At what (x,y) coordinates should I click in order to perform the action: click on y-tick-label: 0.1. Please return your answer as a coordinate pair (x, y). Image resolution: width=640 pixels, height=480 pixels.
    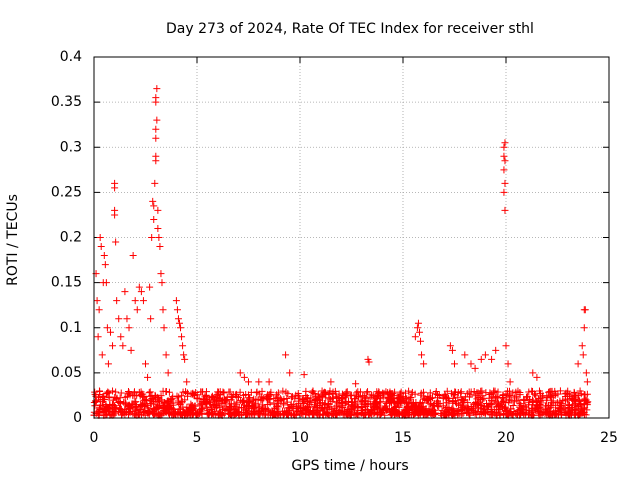
    Looking at the image, I should click on (71, 328).